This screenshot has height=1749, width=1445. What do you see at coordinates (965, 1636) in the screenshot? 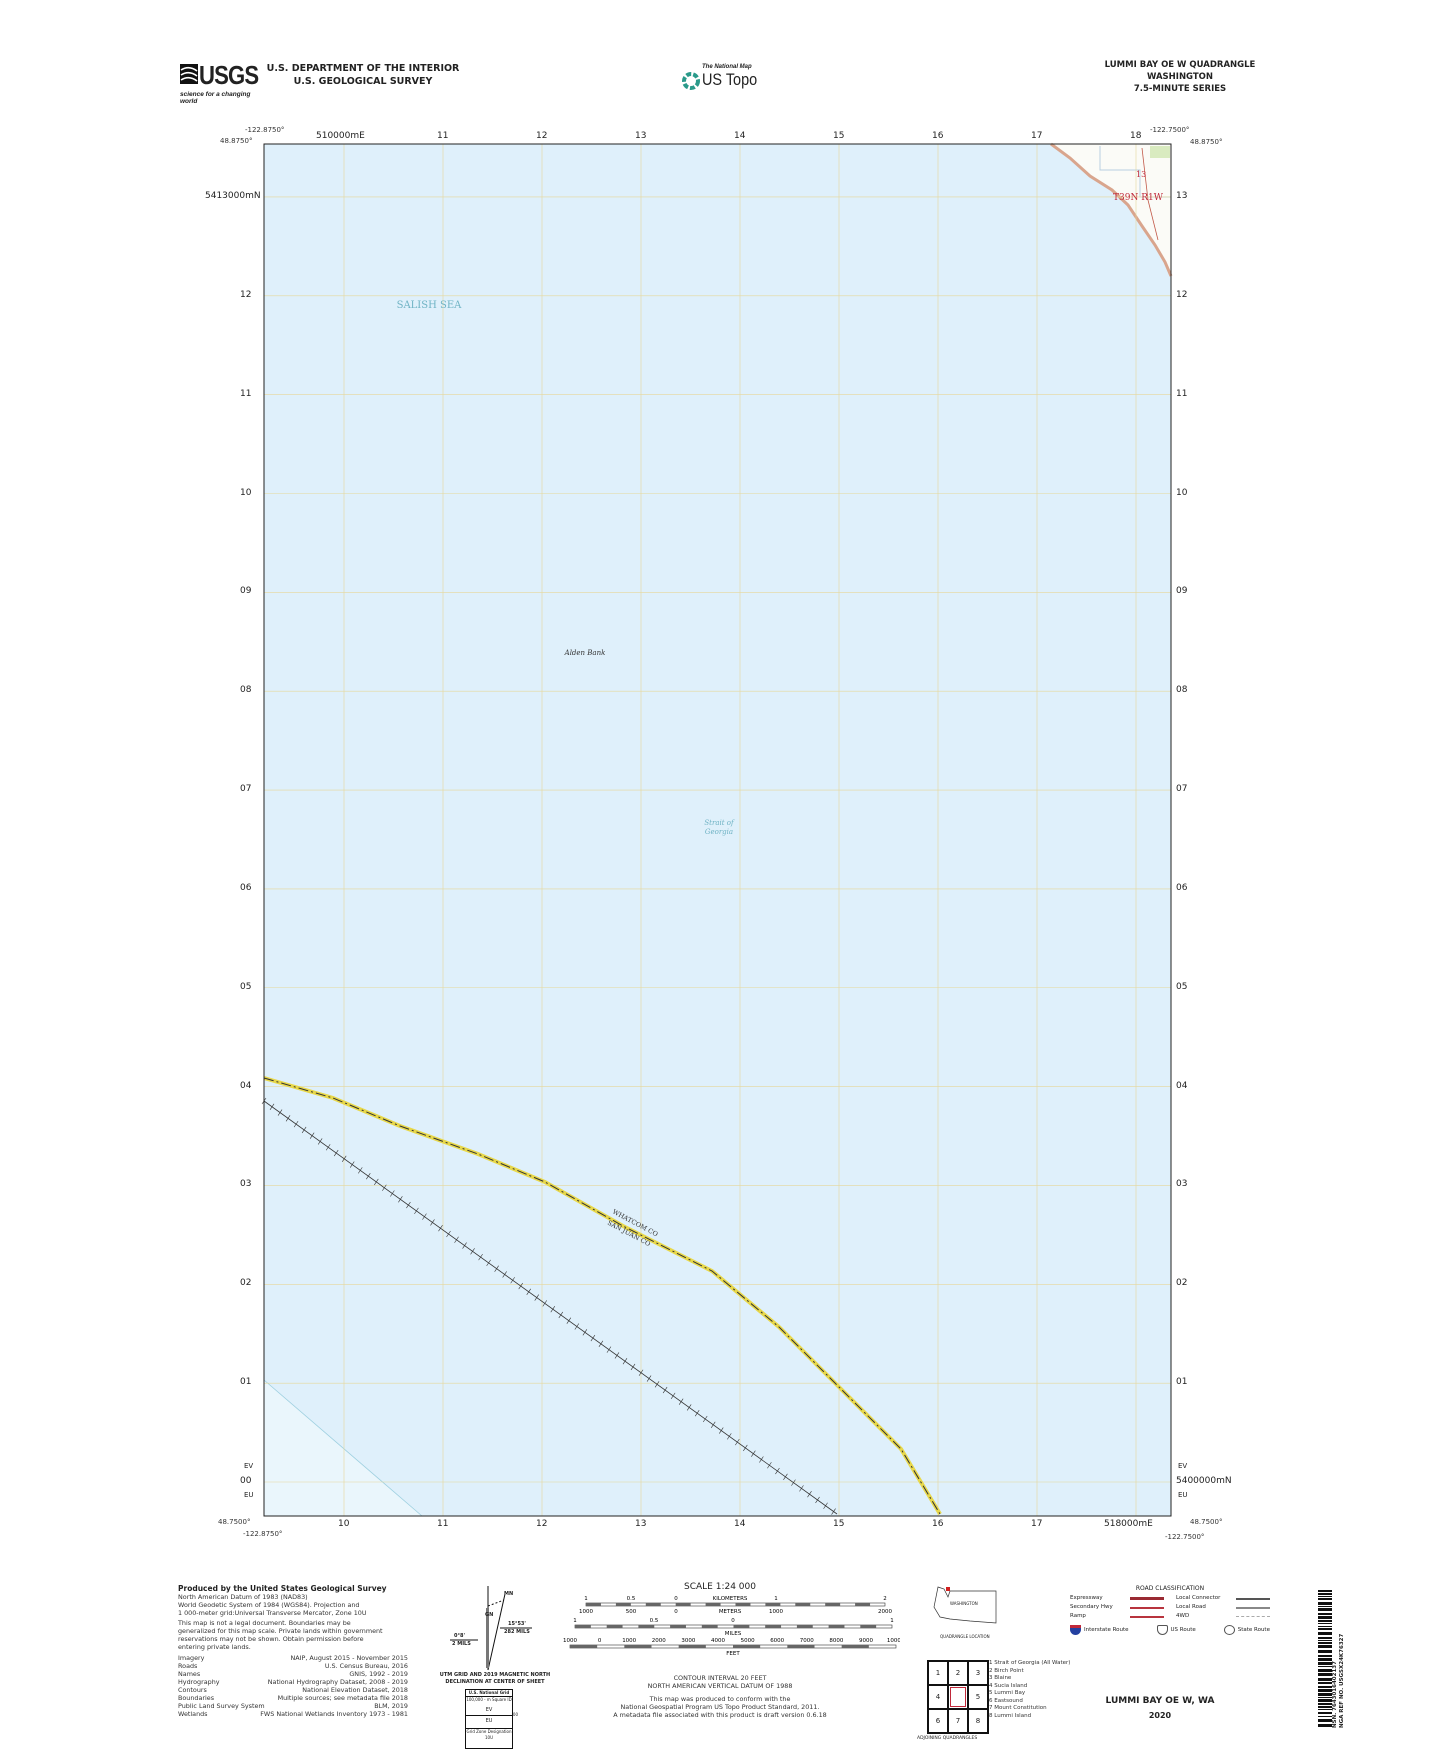
I see `location-caption: QUADRANGLE LOCATION` at bounding box center [965, 1636].